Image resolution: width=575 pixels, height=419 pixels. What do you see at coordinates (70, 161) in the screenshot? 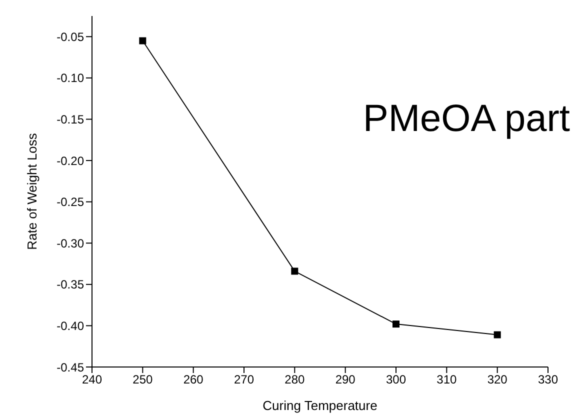
I see `y-tick-label: -0.20` at bounding box center [70, 161].